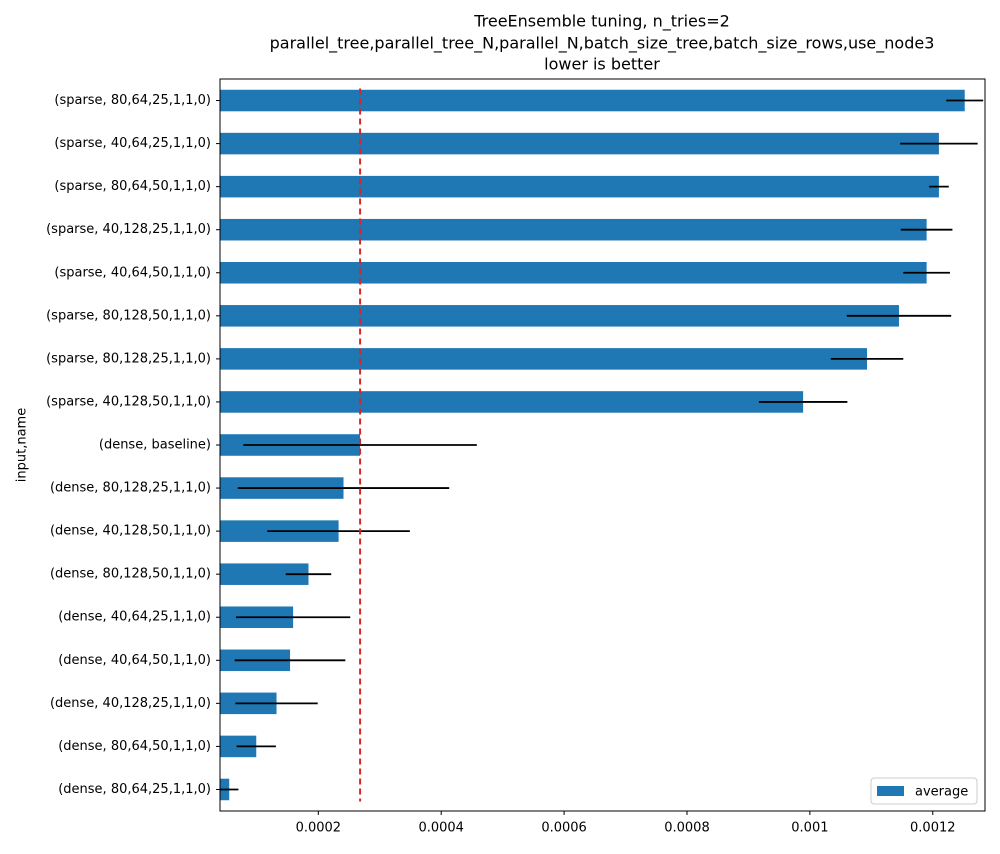  Describe the element at coordinates (128, 229) in the screenshot. I see `y-tick-label: (sparse, 40,128,25,1,1,0)` at that location.